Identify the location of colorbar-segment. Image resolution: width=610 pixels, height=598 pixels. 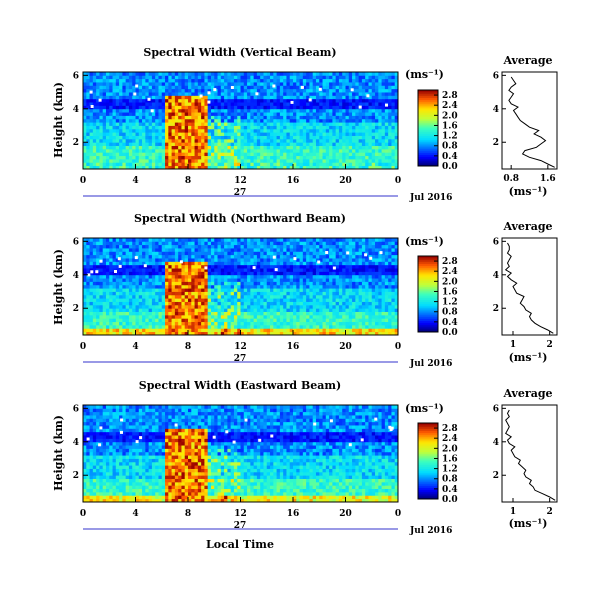
(428, 148).